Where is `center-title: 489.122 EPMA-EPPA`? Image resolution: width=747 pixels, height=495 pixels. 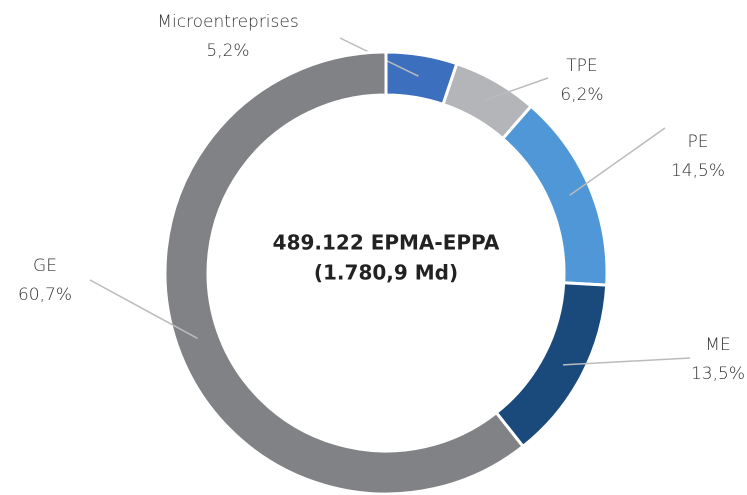 center-title: 489.122 EPMA-EPPA is located at coordinates (386, 243).